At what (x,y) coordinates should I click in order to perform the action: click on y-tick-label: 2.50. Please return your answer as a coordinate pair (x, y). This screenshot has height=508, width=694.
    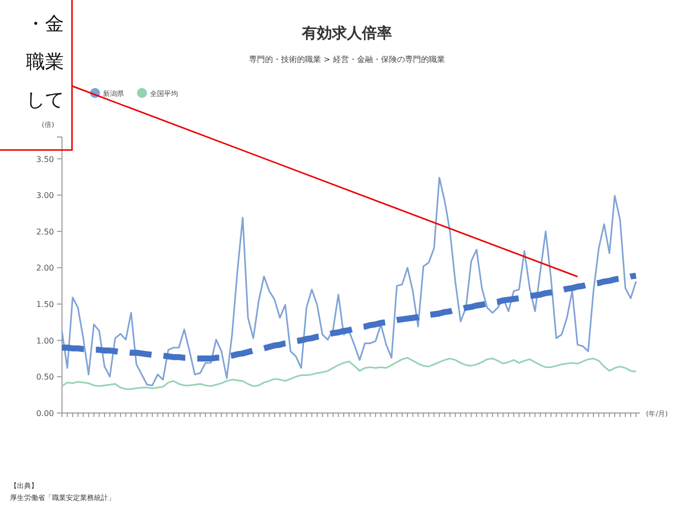
    Looking at the image, I should click on (45, 231).